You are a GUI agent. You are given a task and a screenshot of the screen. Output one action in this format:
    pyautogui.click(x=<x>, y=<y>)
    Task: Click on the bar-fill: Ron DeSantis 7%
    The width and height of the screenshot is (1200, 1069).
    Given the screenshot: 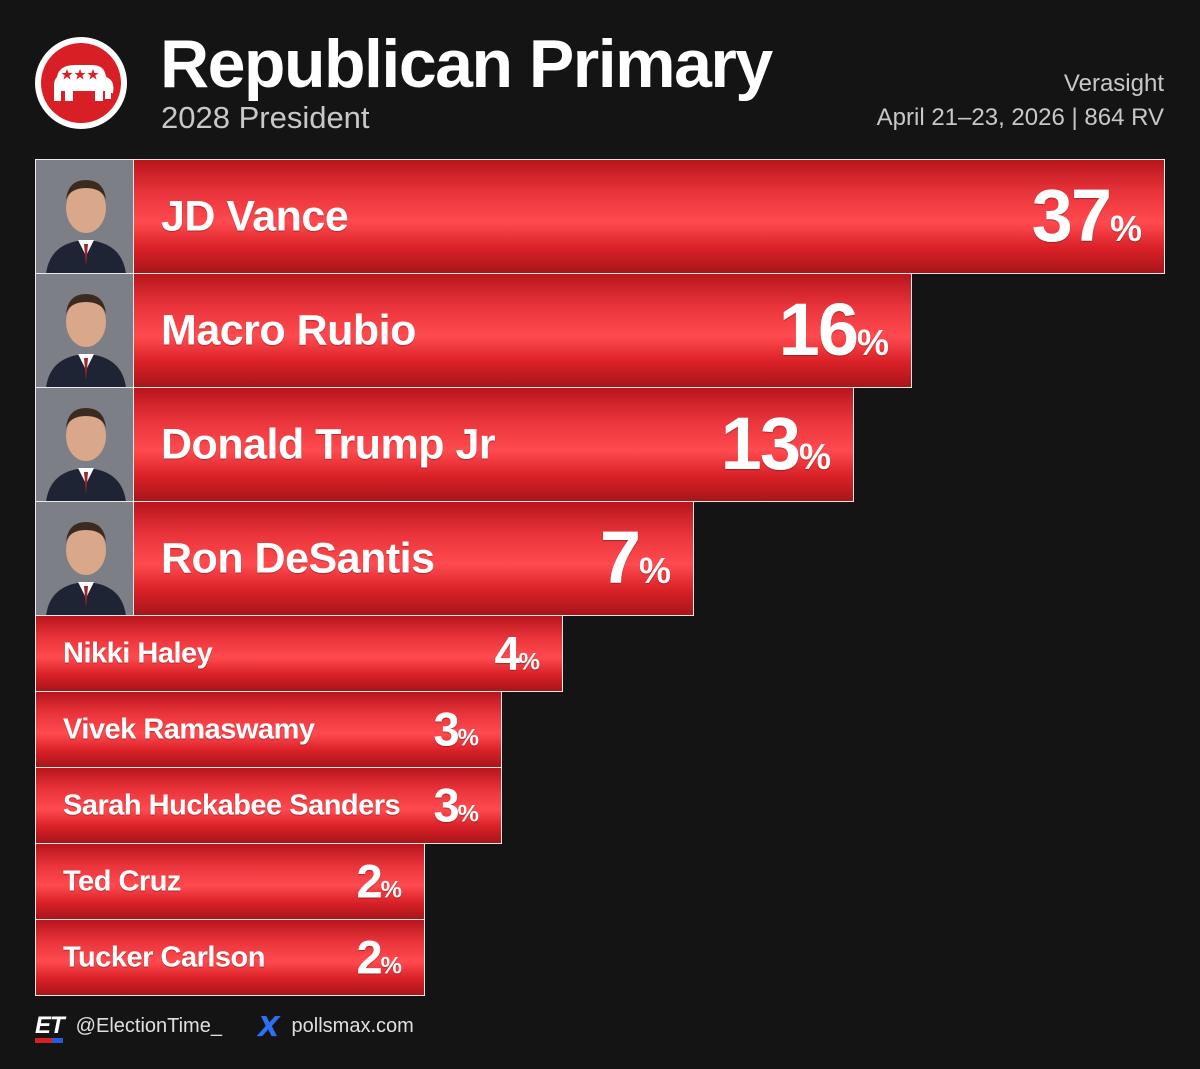 What is the action you would take?
    pyautogui.click(x=413, y=558)
    